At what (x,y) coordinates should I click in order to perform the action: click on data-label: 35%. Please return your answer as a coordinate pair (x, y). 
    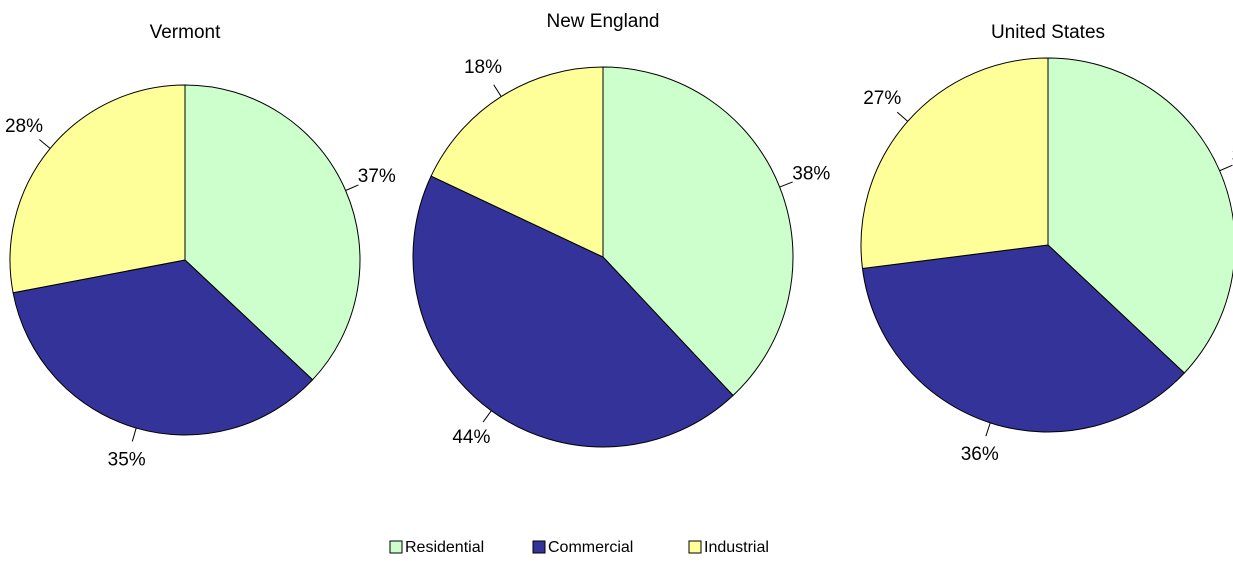
    Looking at the image, I should click on (127, 460).